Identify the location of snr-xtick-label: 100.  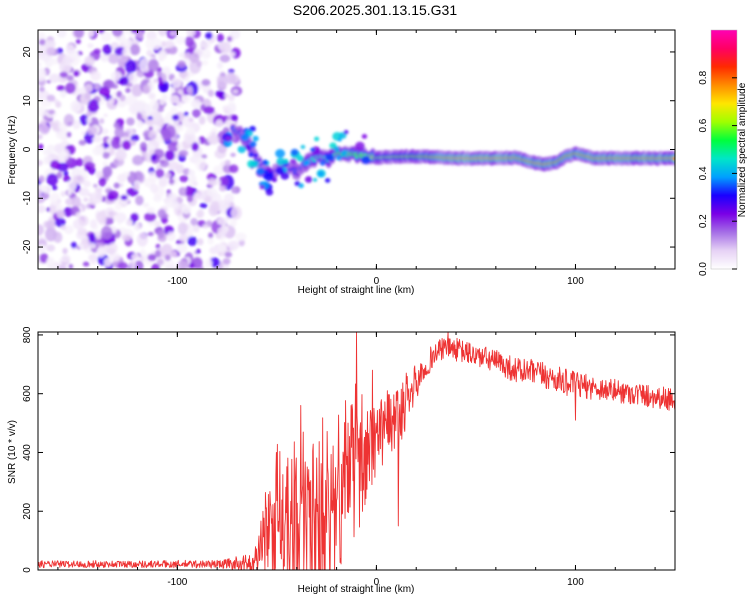
(575, 582).